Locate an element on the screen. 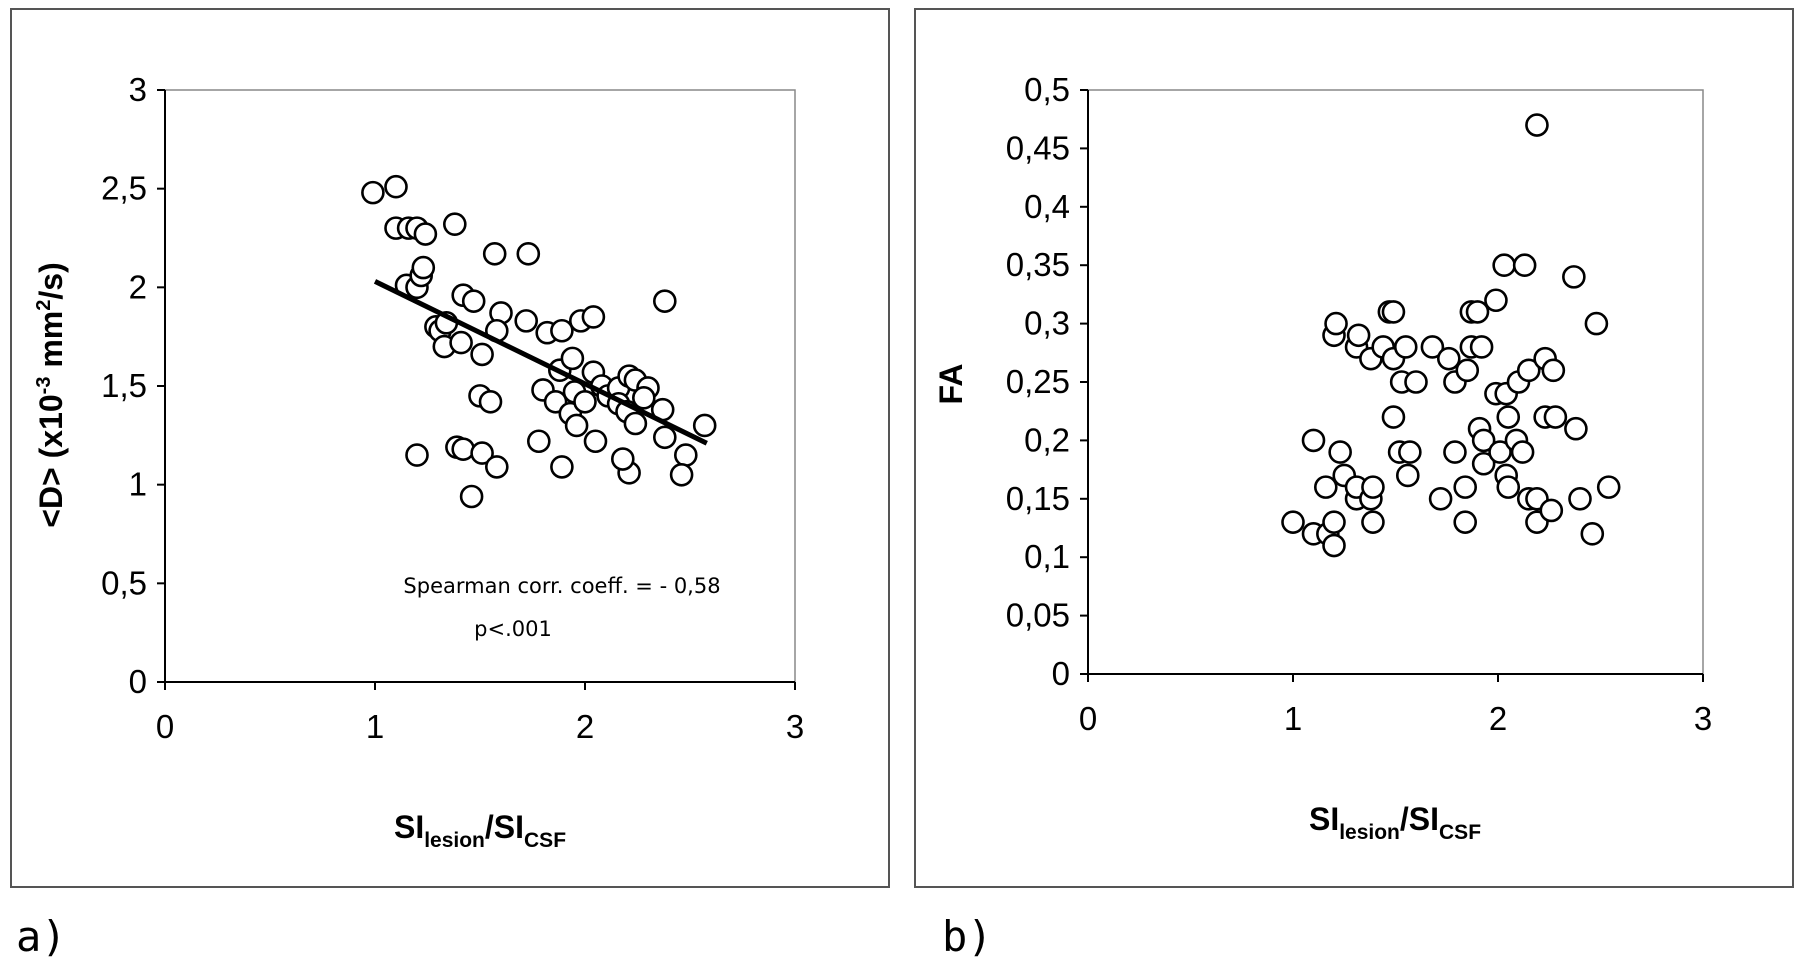  y-axis-title-a: <D> (x10-3 mm2/s) is located at coordinates (51, 394).